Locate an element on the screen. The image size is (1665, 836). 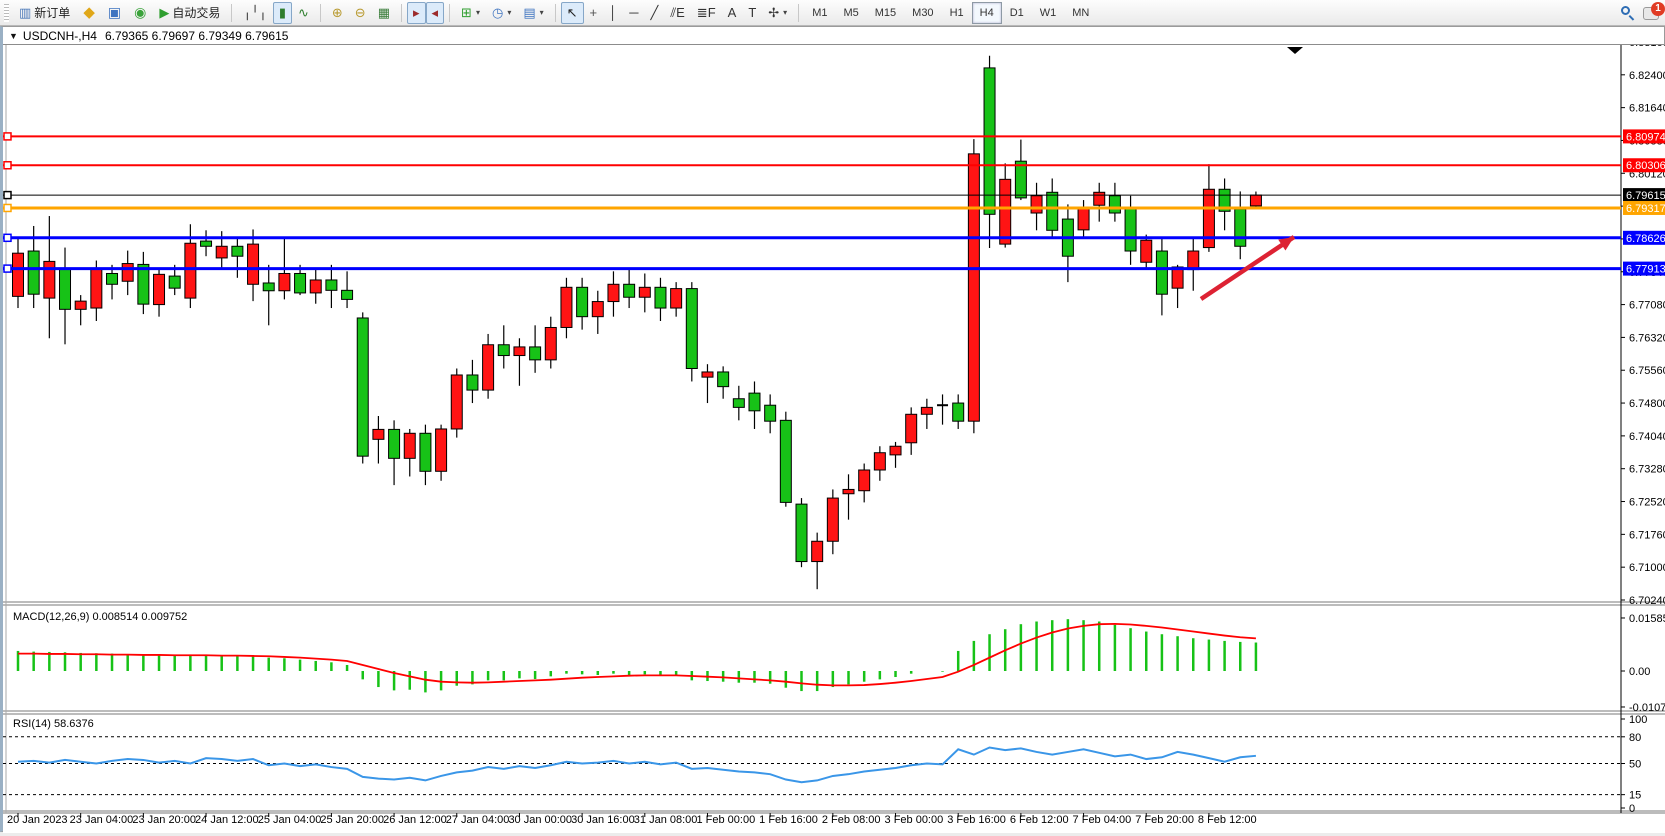
resistance-line-2-handle is located at coordinates (7, 165).